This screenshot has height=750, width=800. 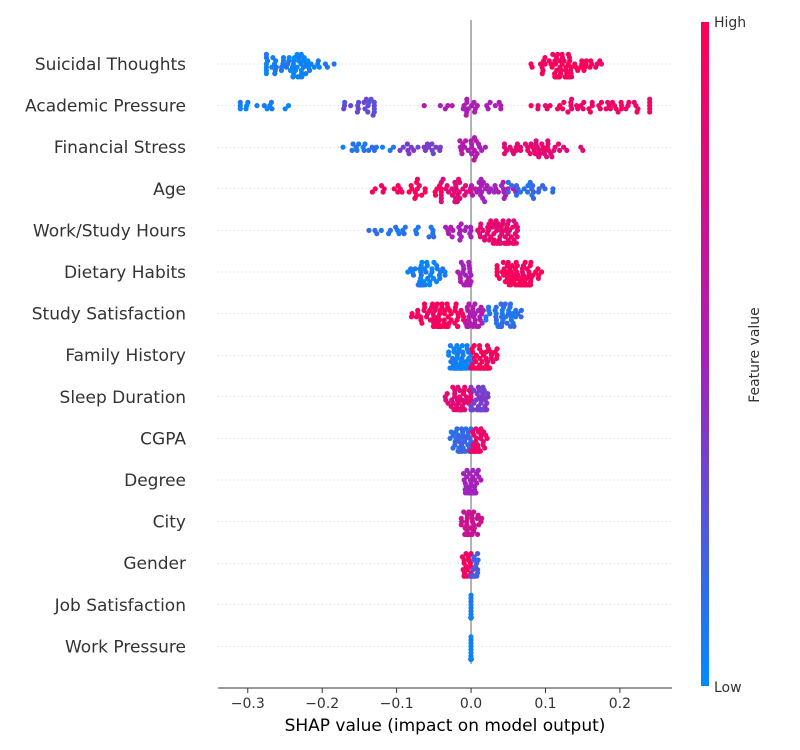 What do you see at coordinates (248, 704) in the screenshot?
I see `x-tick-label: −0.3` at bounding box center [248, 704].